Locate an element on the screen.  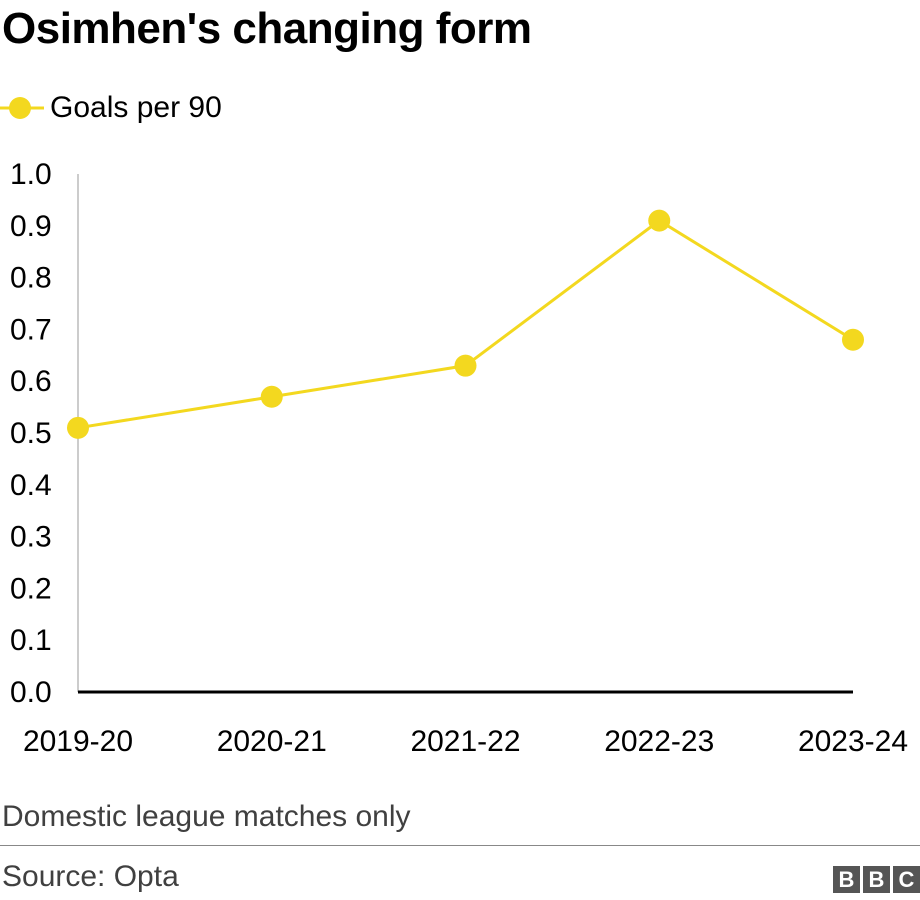
x-tick-label: 2021-22 is located at coordinates (465, 741).